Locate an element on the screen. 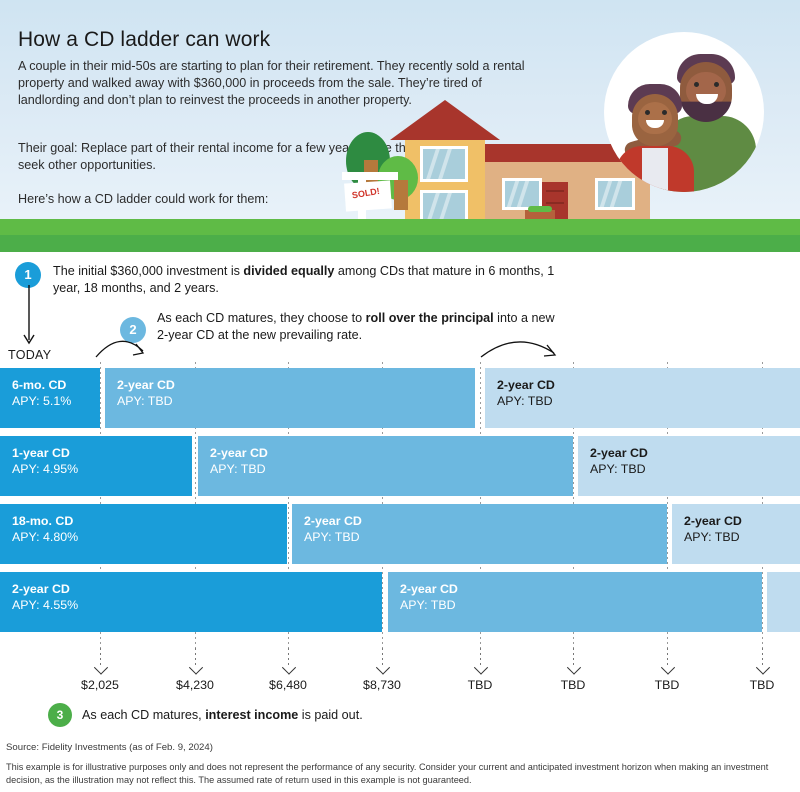  green-divider-band is located at coordinates (400, 243).